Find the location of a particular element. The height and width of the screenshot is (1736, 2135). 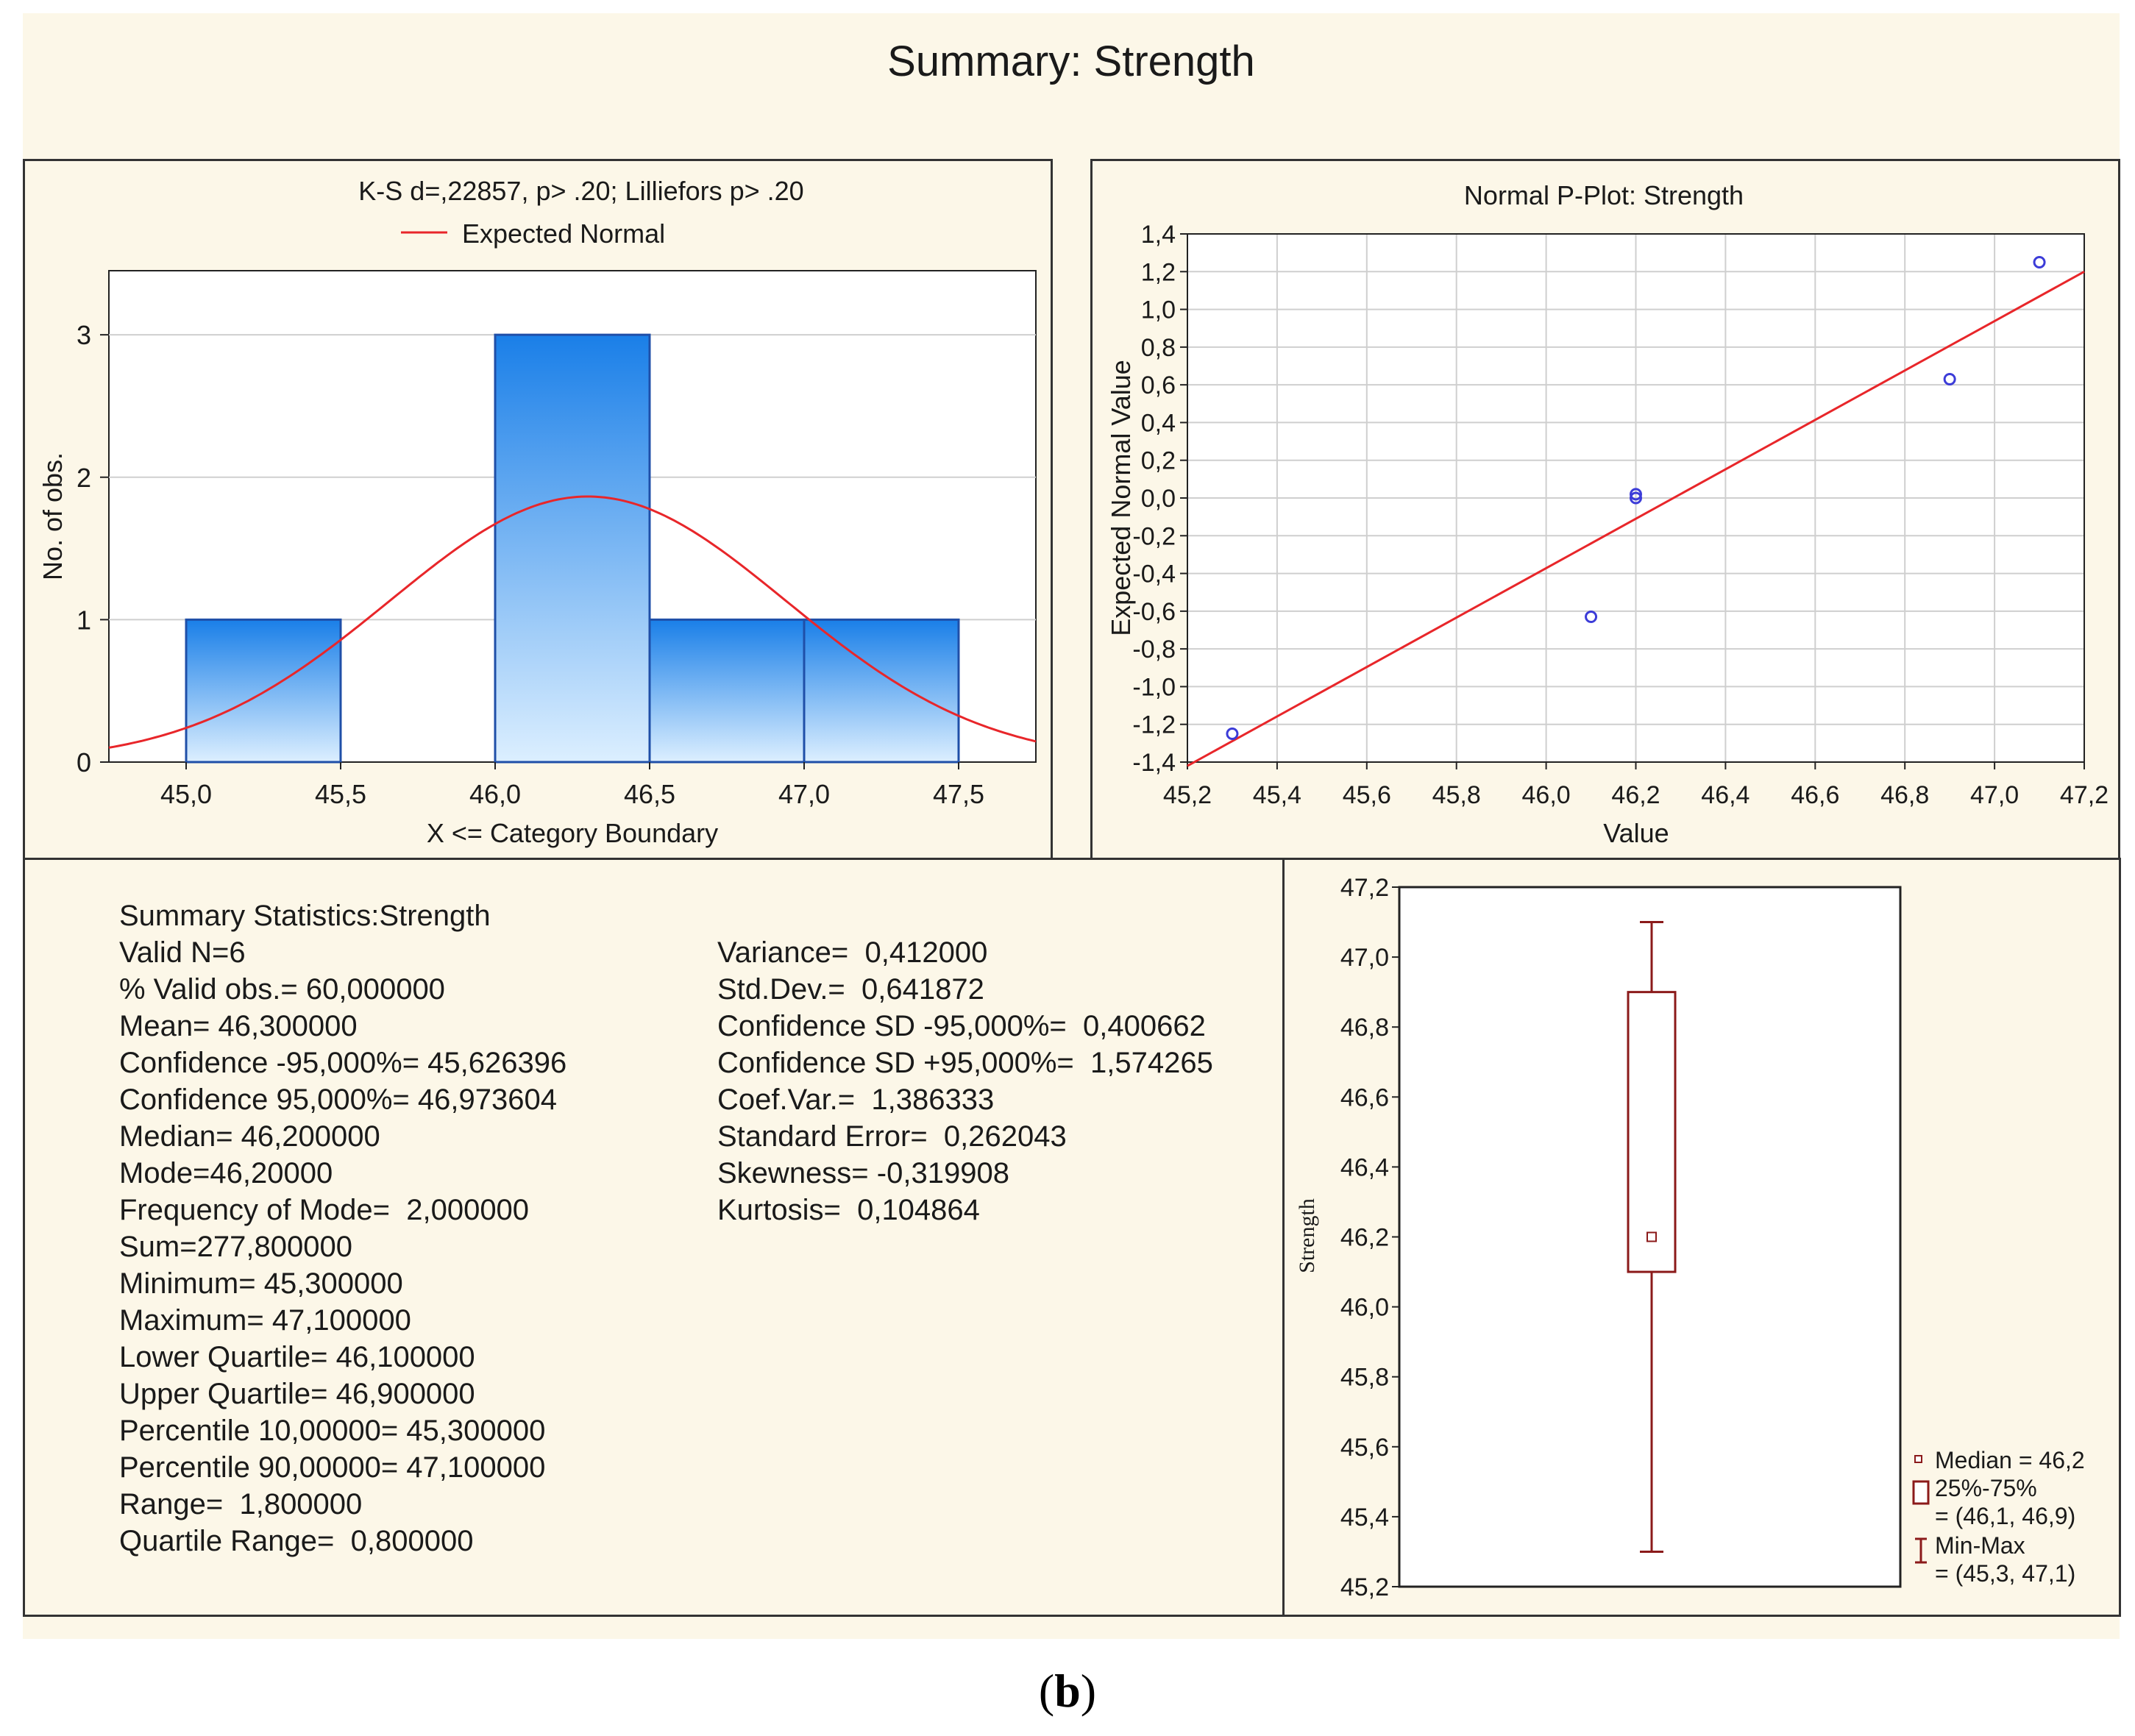

pplot-x-tick-label: 47,2 is located at coordinates (2084, 795).